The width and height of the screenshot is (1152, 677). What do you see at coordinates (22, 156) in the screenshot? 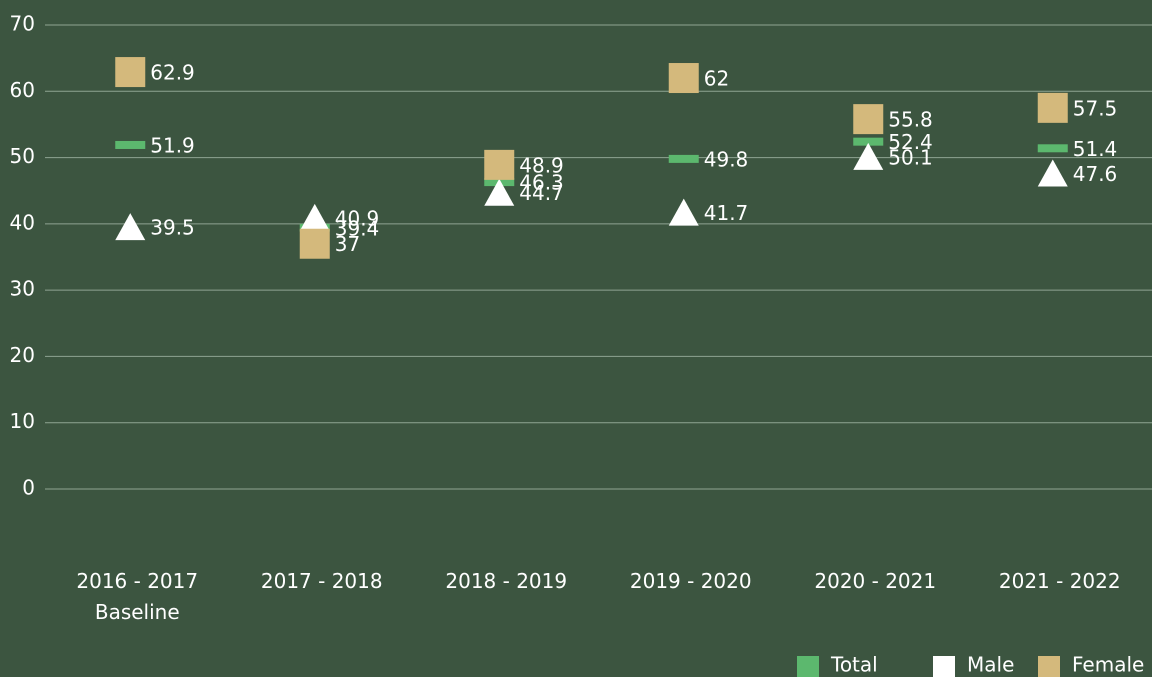
I see `y-tick-label: 50` at bounding box center [22, 156].